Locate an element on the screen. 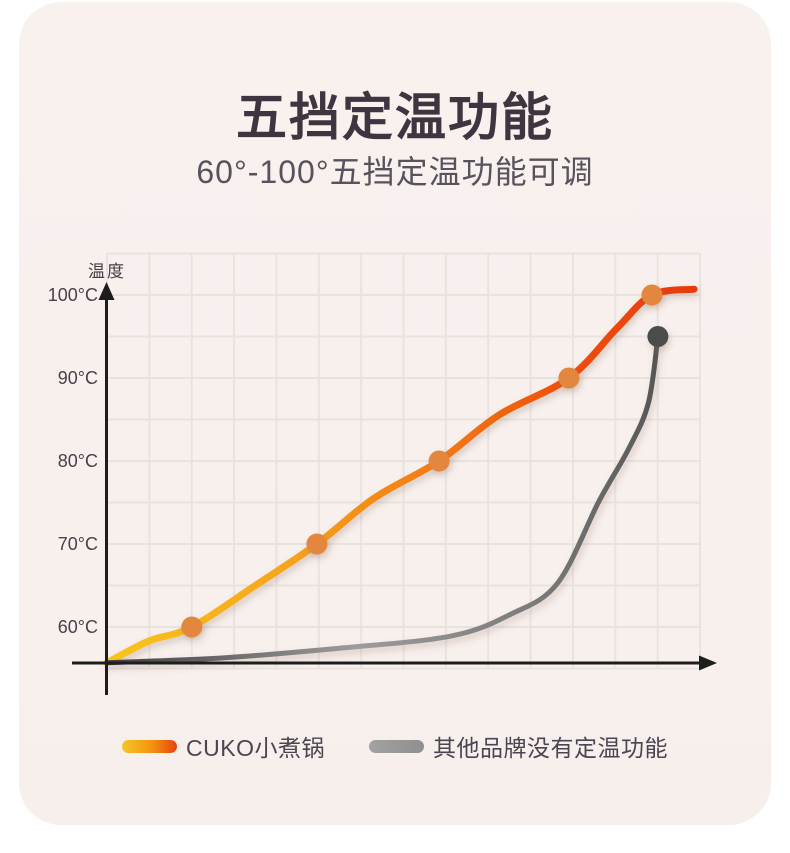 The width and height of the screenshot is (790, 853). gray-swatch-icon is located at coordinates (396, 746).